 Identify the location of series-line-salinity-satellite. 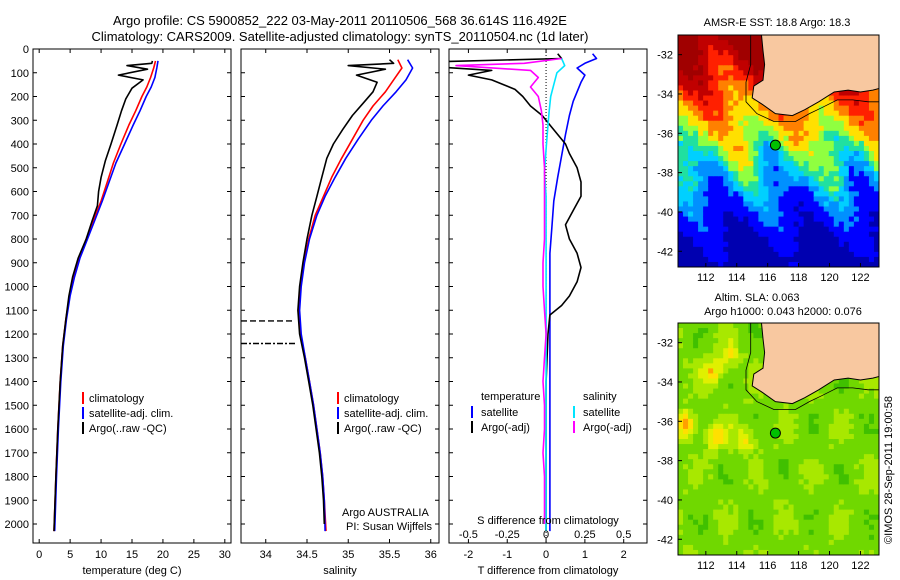
(554, 295).